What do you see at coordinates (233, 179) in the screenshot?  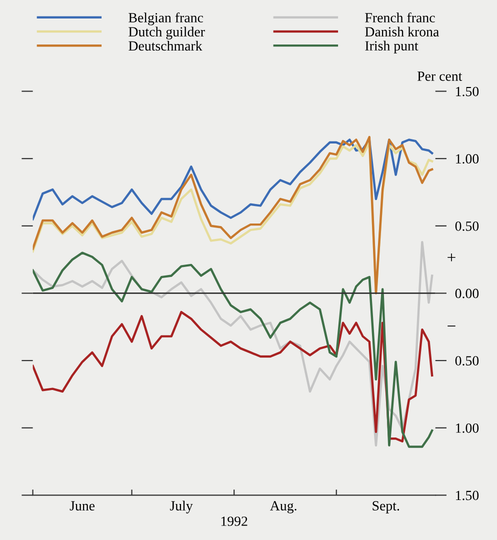 I see `line-series` at bounding box center [233, 179].